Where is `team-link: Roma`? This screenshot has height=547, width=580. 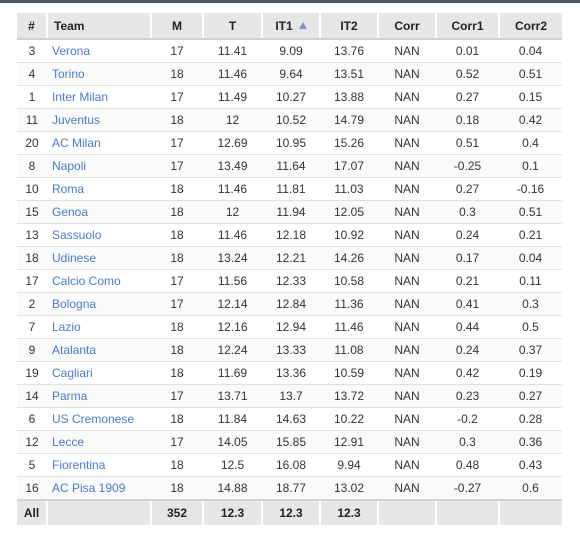
team-link: Roma is located at coordinates (99, 189).